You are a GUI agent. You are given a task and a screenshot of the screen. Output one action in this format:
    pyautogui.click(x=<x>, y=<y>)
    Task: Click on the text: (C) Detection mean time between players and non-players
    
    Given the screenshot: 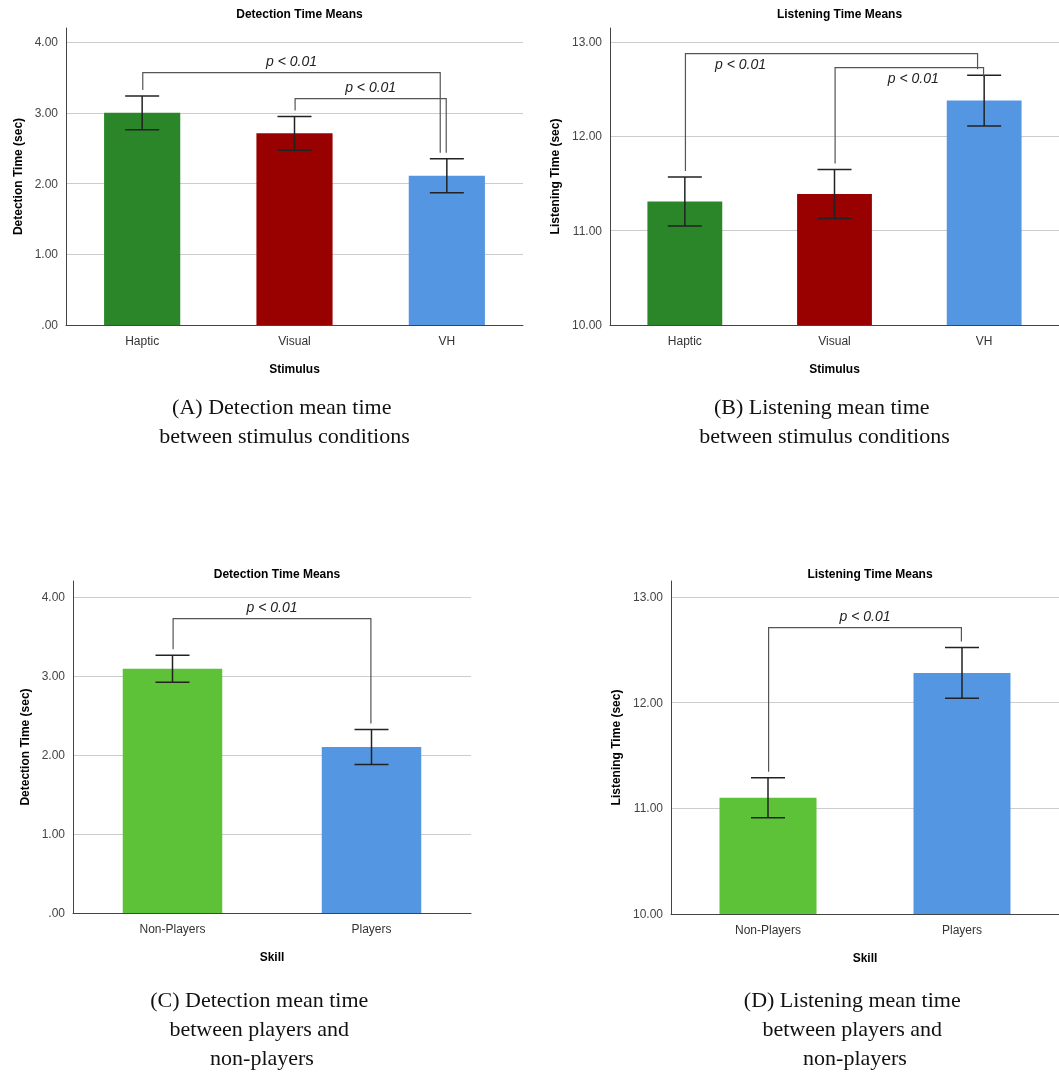 What is the action you would take?
    pyautogui.click(x=262, y=1028)
    